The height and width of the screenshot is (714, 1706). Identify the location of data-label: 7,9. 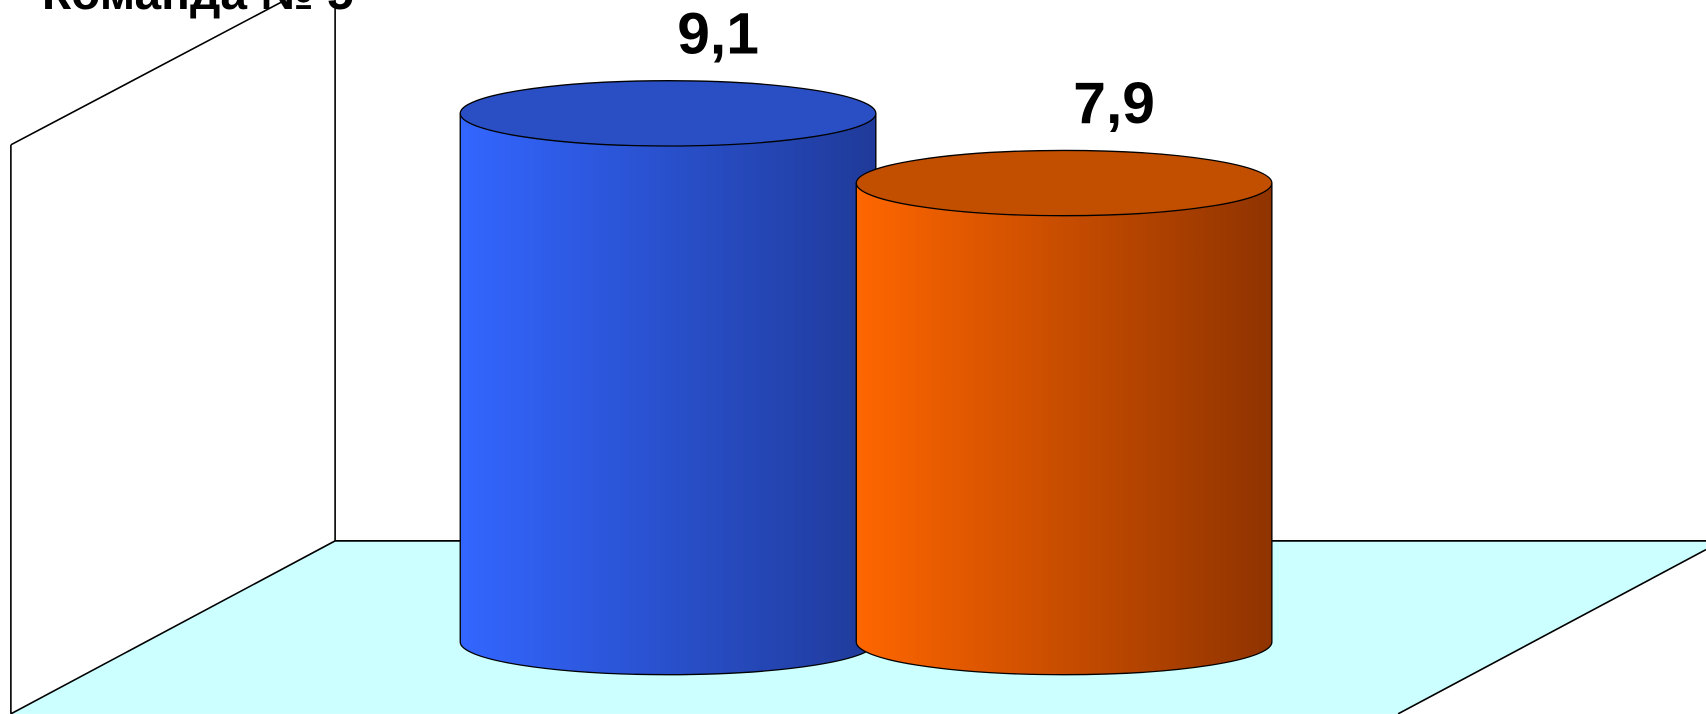
(1114, 103).